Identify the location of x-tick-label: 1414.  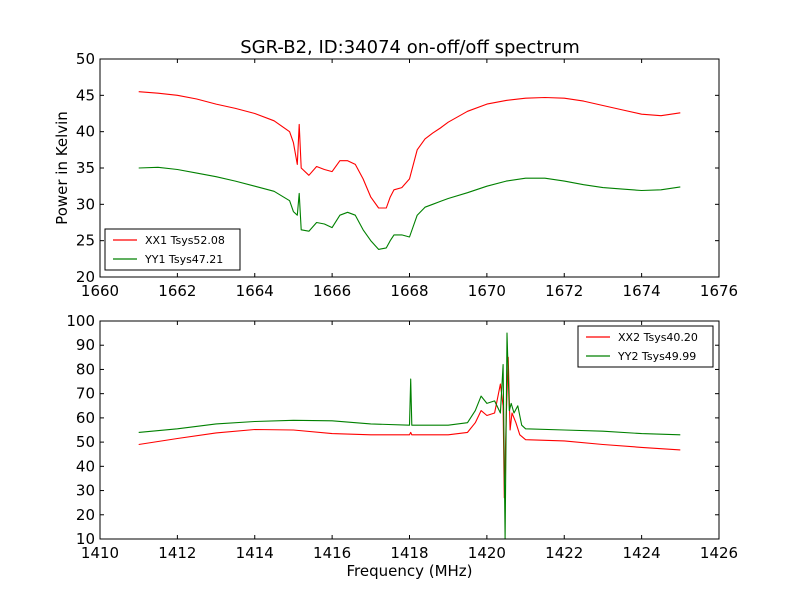
(255, 553).